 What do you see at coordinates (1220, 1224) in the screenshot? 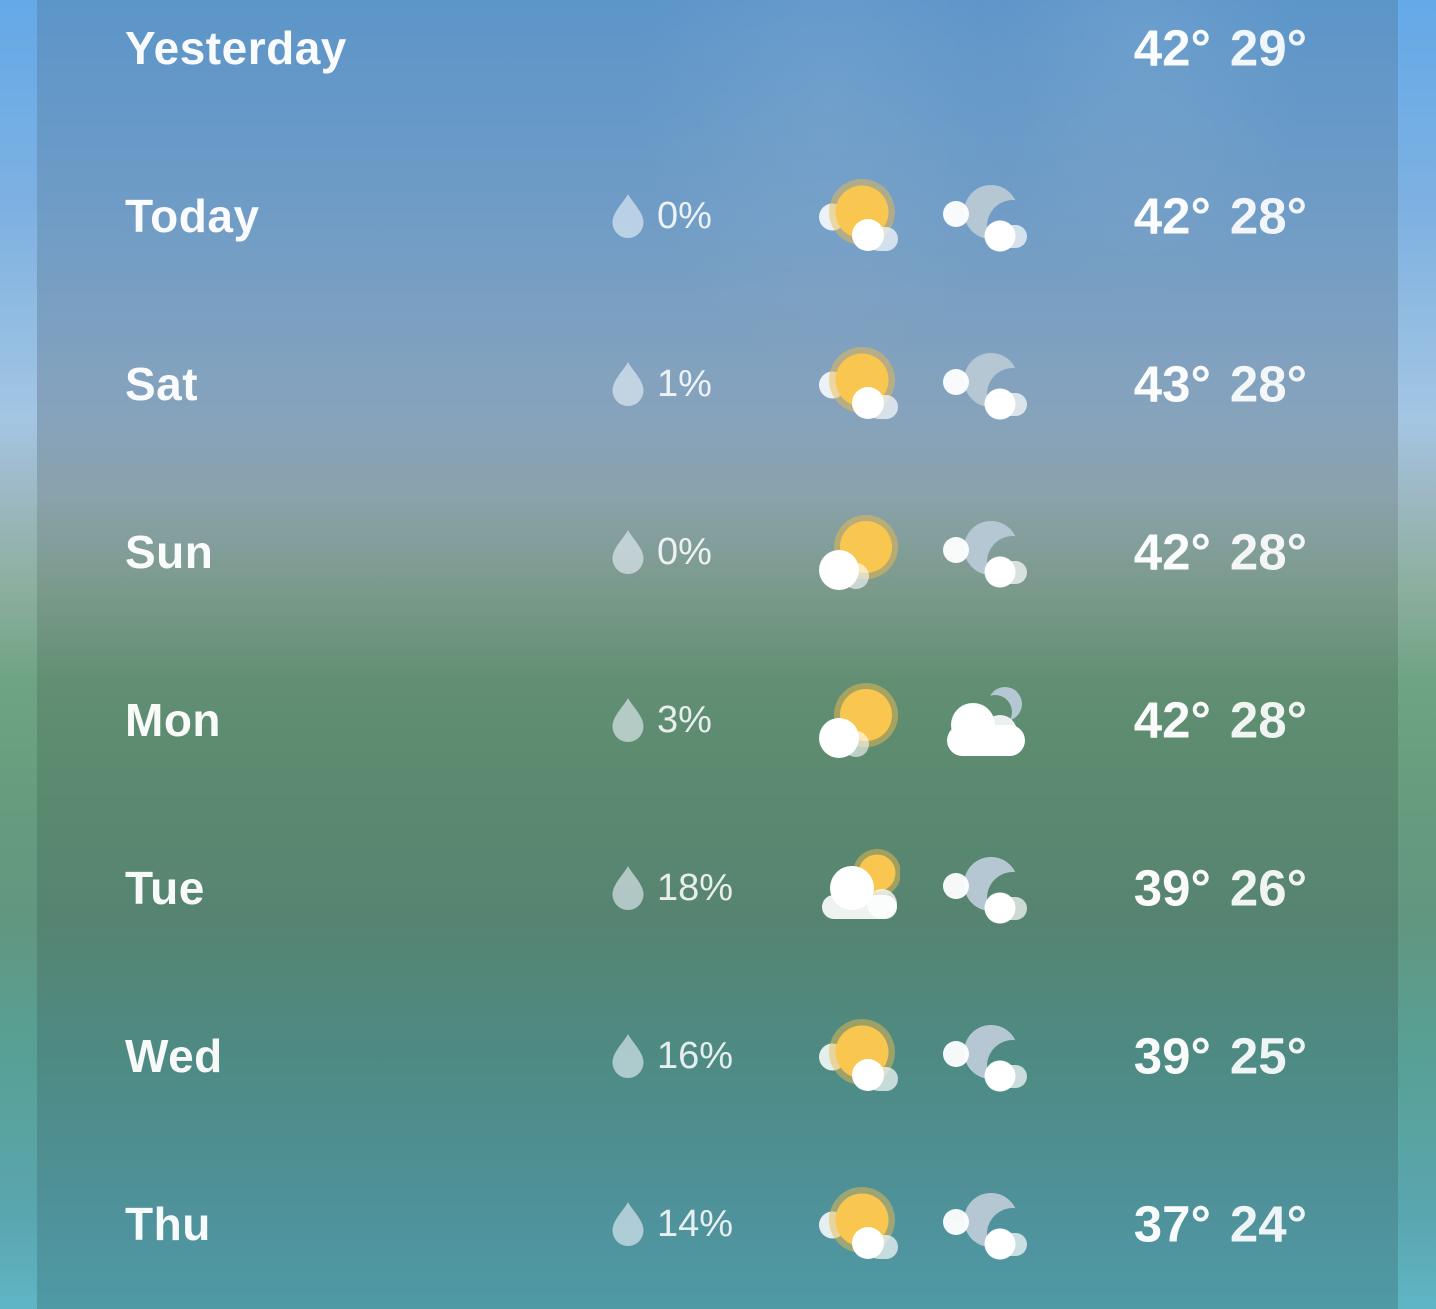
I see `temperature-range: 37° 24°` at bounding box center [1220, 1224].